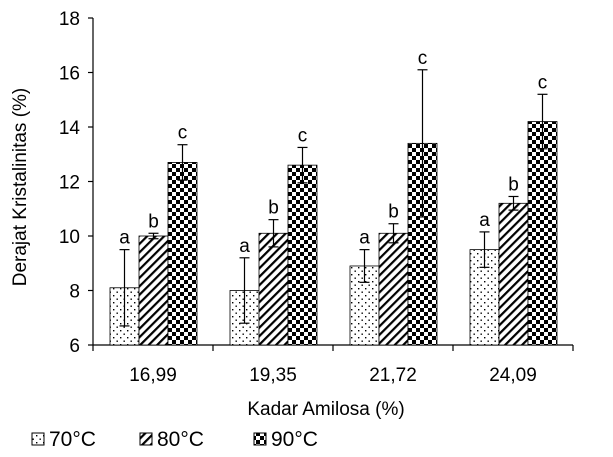 Image resolution: width=613 pixels, height=457 pixels. Describe the element at coordinates (393, 375) in the screenshot. I see `x-tick-label: 21,72` at that location.